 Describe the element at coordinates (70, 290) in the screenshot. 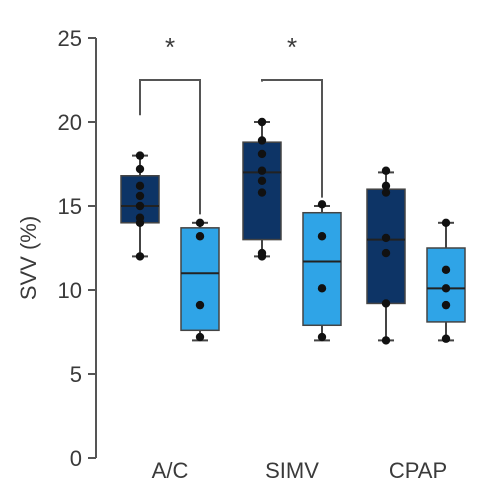

I see `y-tick-label: 10` at that location.